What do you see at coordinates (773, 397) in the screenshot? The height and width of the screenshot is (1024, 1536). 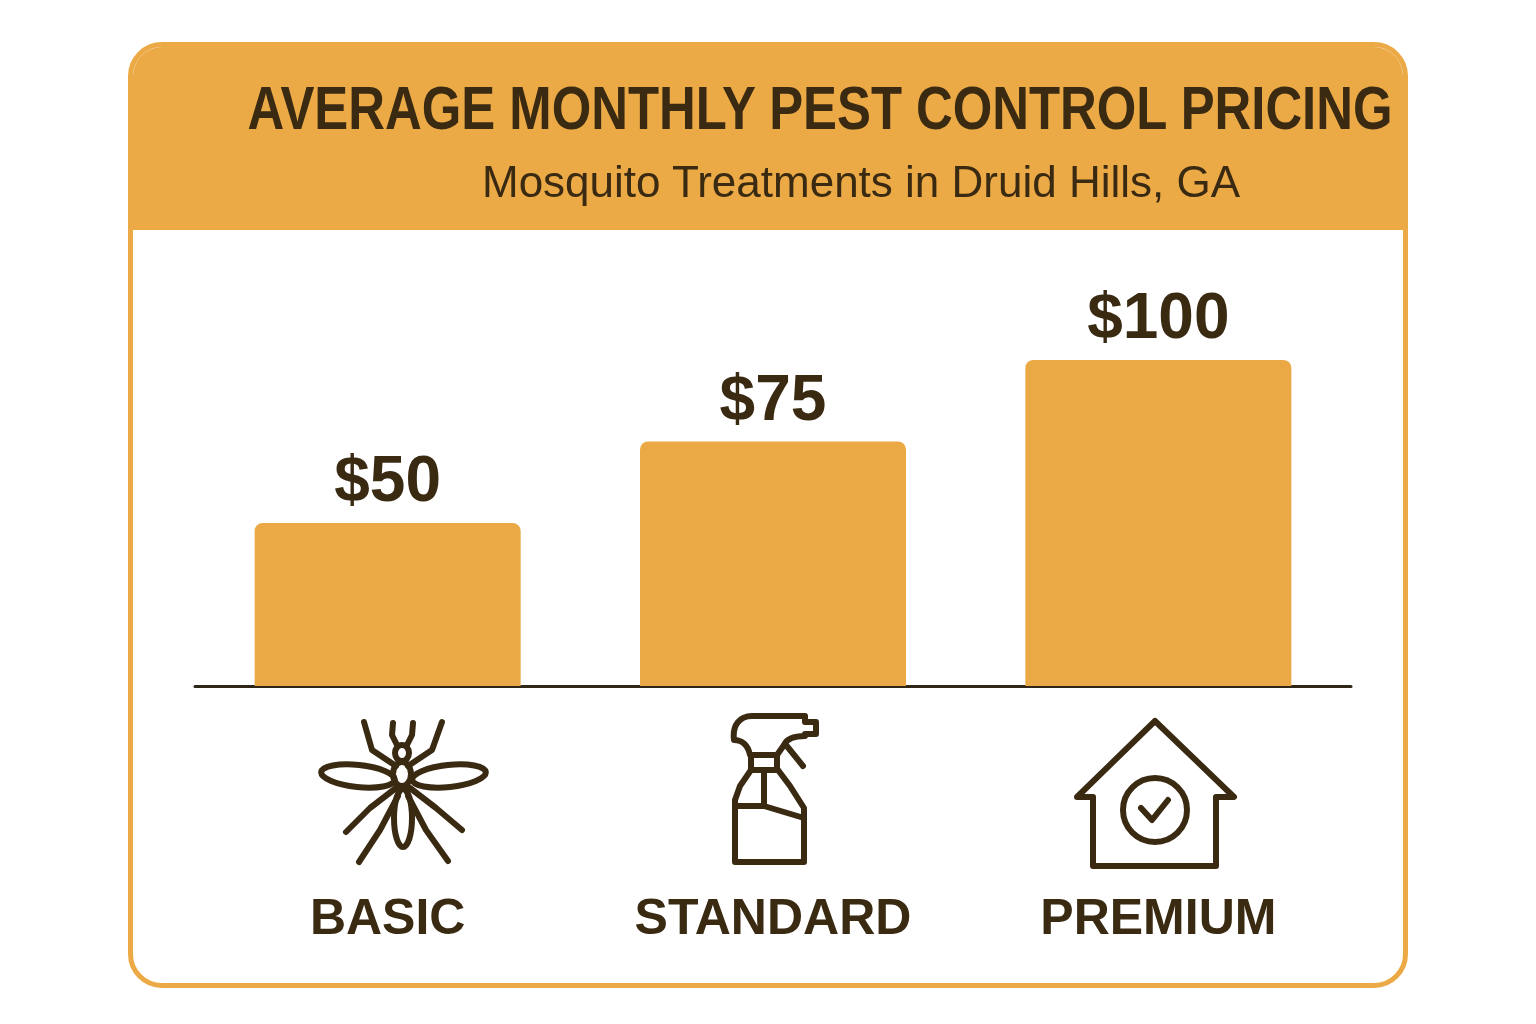 I see `data-label: $75` at bounding box center [773, 397].